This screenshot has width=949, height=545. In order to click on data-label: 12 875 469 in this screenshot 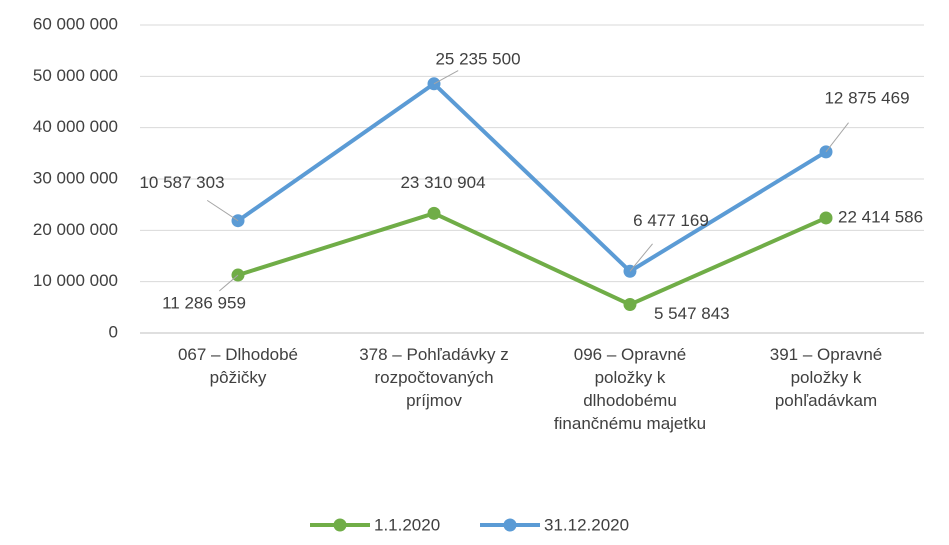, I will do `click(866, 97)`.